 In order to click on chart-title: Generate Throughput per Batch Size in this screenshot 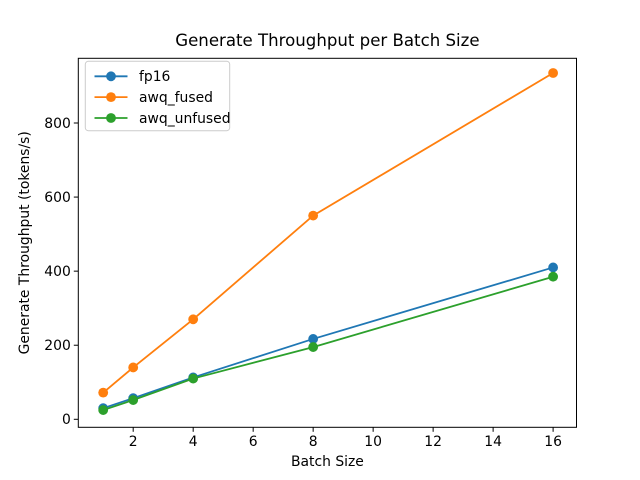, I will do `click(327, 40)`.